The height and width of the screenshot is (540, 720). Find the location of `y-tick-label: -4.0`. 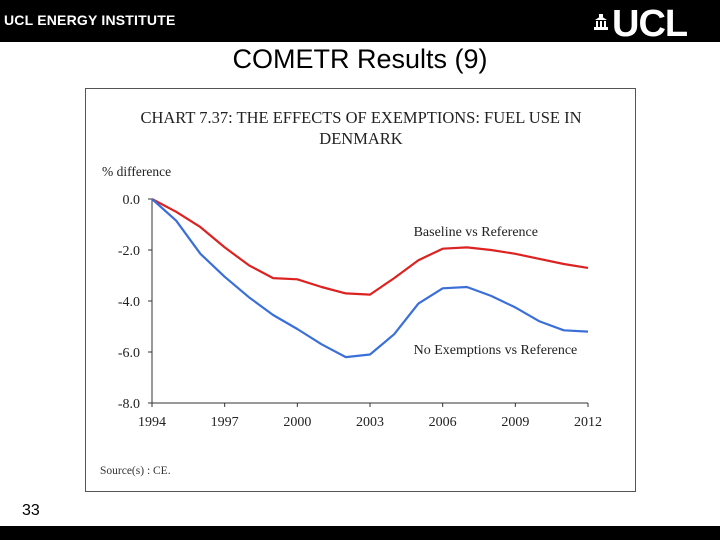

y-tick-label: -4.0 is located at coordinates (129, 302).